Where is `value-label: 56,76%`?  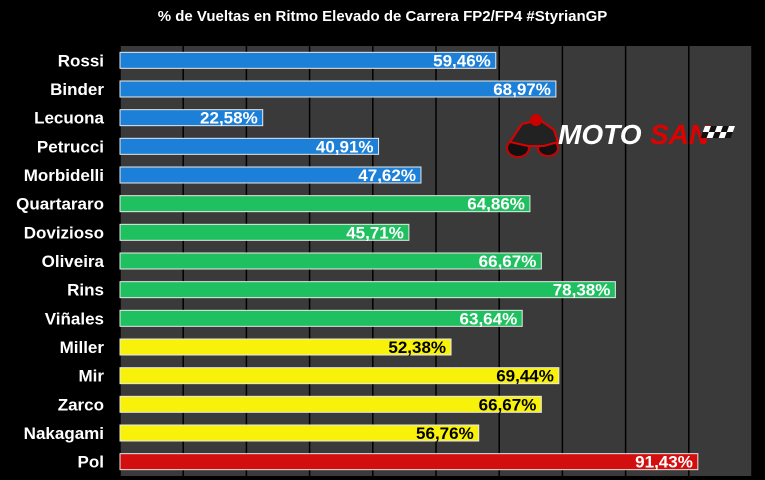 value-label: 56,76% is located at coordinates (445, 433).